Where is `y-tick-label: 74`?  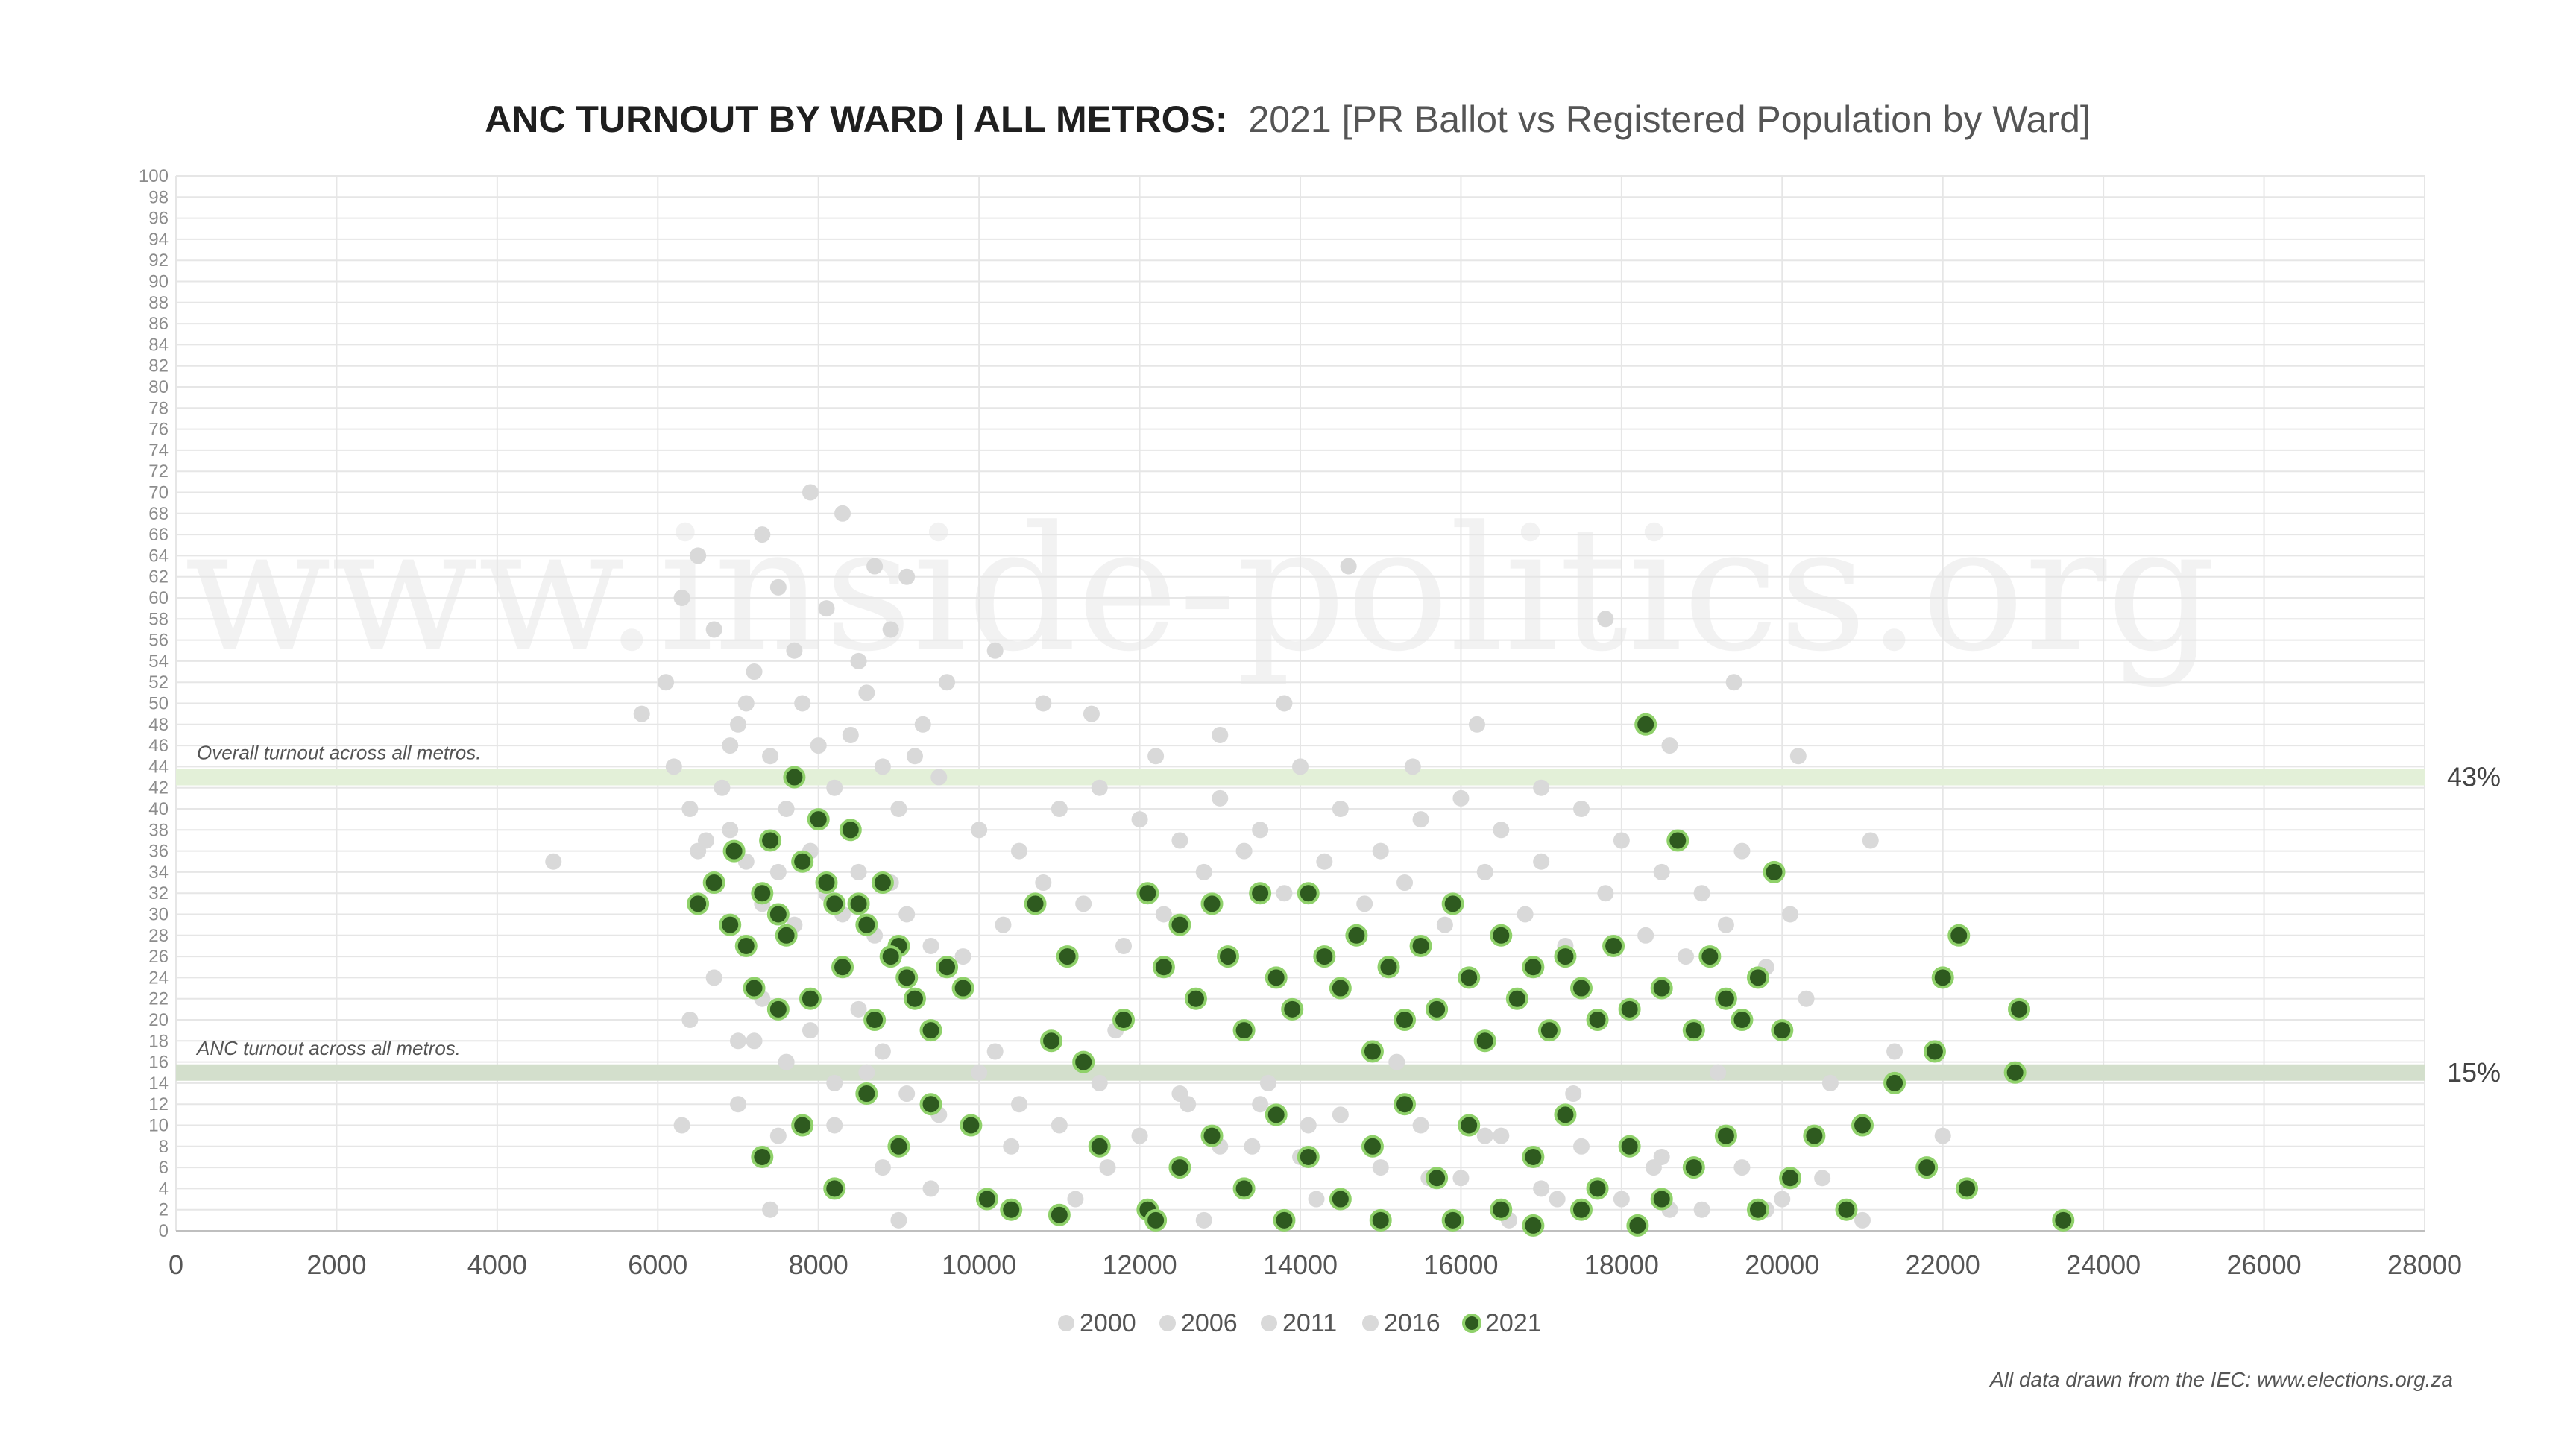
y-tick-label: 74 is located at coordinates (158, 451).